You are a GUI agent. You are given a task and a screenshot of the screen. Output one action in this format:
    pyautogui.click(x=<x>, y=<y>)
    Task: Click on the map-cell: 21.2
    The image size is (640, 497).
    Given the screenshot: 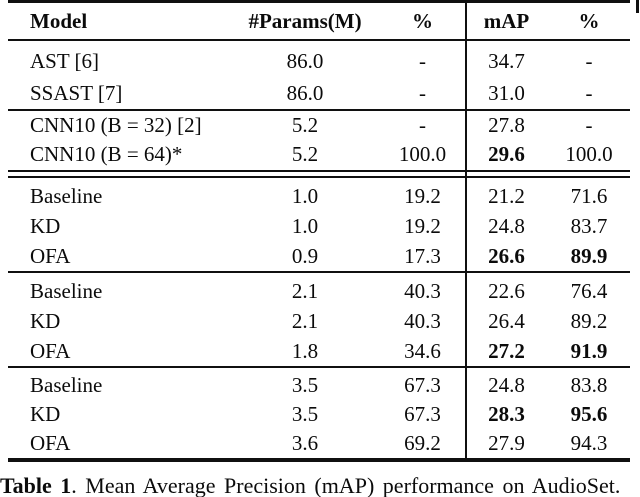 What is the action you would take?
    pyautogui.click(x=506, y=195)
    